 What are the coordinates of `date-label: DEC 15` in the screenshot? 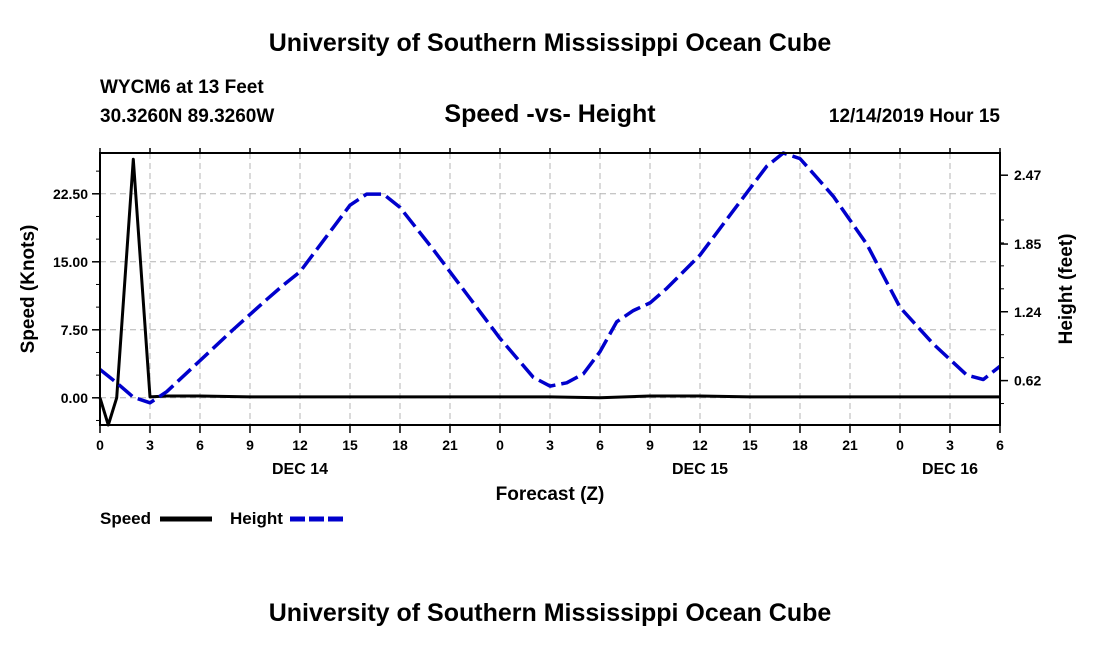 It's located at (700, 469).